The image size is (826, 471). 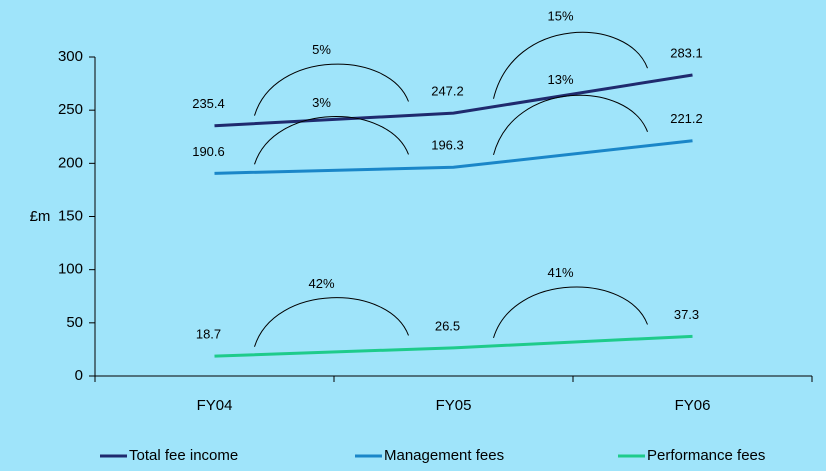 I want to click on x-tick-label: FY05, so click(x=454, y=405).